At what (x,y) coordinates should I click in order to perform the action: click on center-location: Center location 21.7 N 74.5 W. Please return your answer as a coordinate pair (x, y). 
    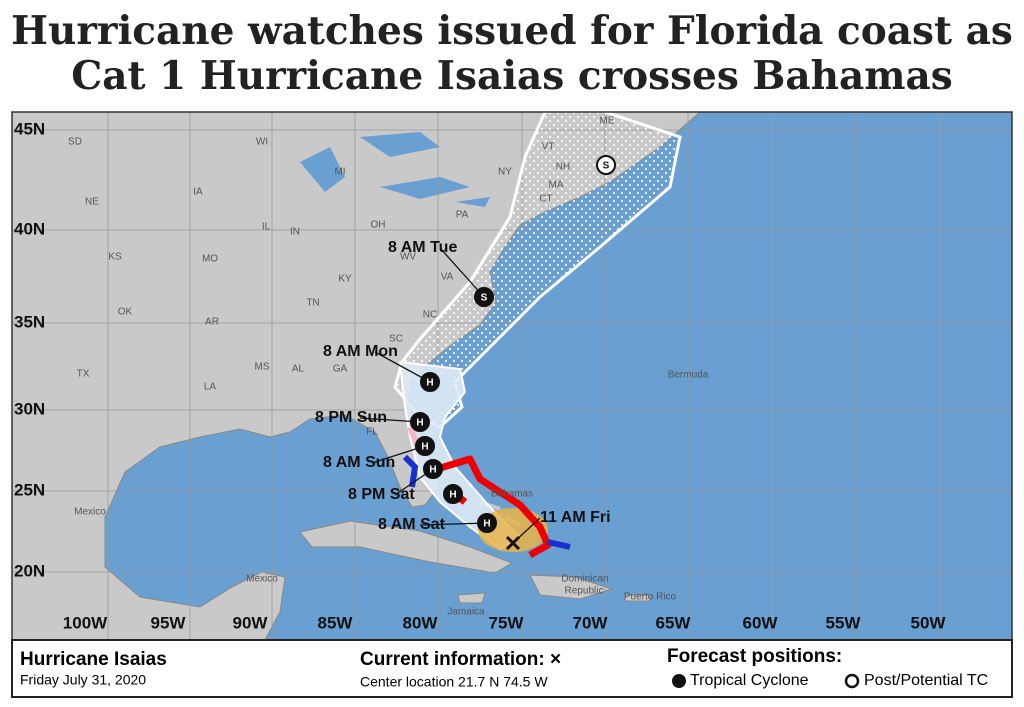
    Looking at the image, I should click on (454, 682).